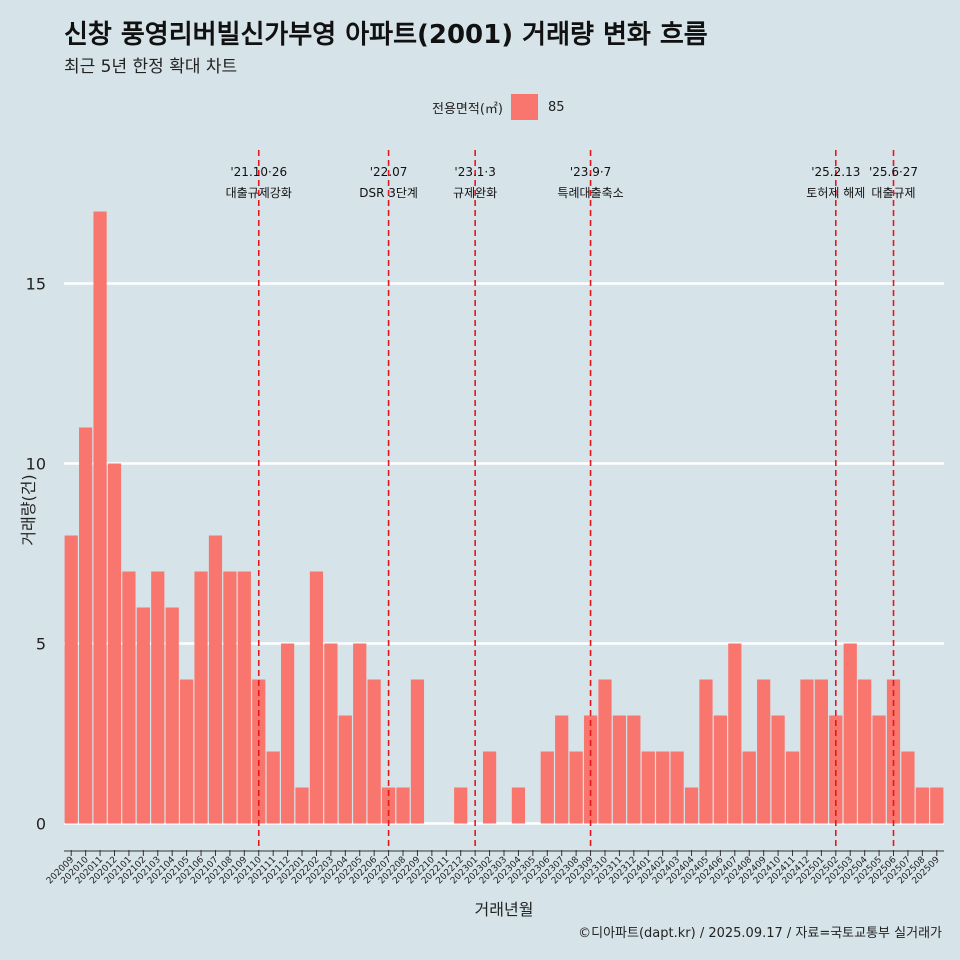 This screenshot has width=960, height=960. What do you see at coordinates (504, 909) in the screenshot?
I see `x-axis-title: 거래년월` at bounding box center [504, 909].